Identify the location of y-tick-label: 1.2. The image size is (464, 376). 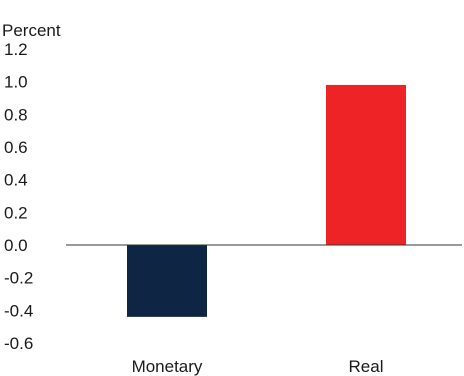
(16, 49).